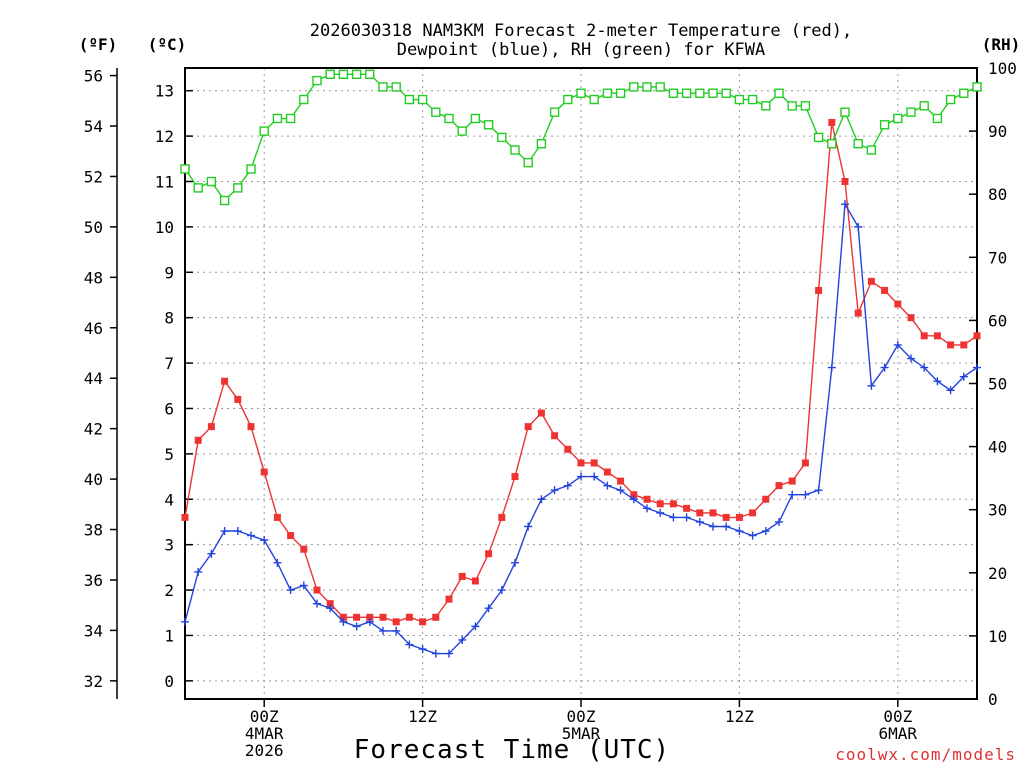 The height and width of the screenshot is (768, 1024). Describe the element at coordinates (1002, 68) in the screenshot. I see `rh-tick-label: 100` at that location.